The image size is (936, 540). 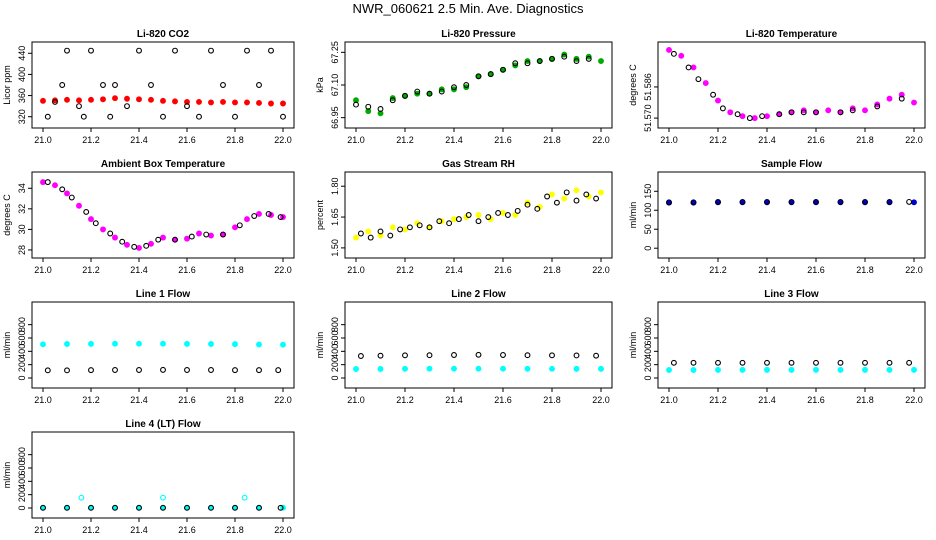 I want to click on y-tick-label: 51.570, so click(x=648, y=118).